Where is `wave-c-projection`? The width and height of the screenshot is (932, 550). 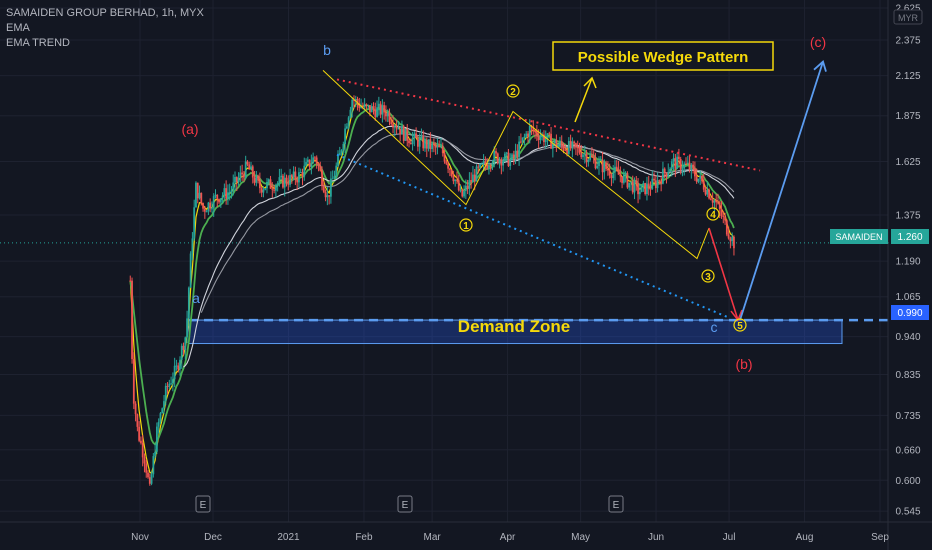 wave-c-projection is located at coordinates (781, 191).